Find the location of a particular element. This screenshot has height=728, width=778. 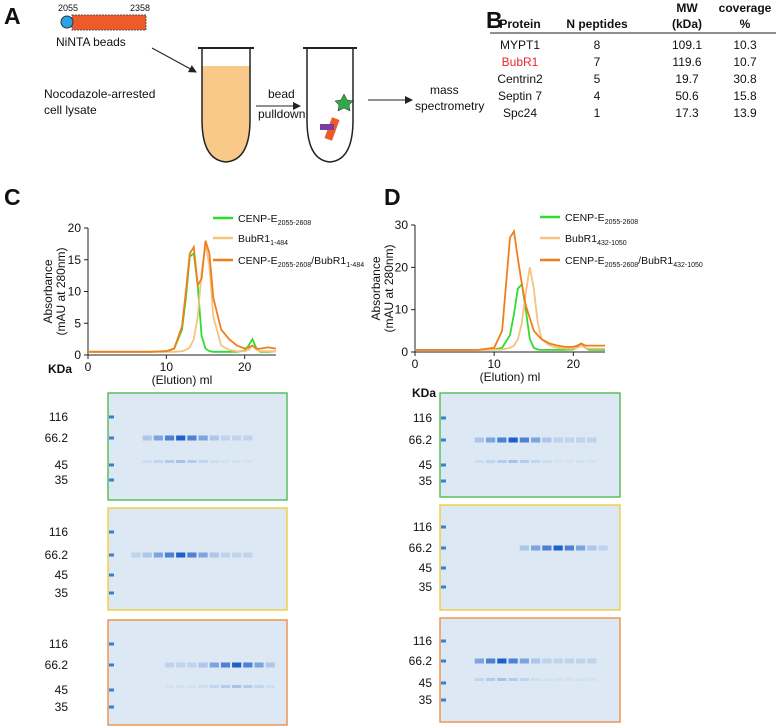

panel-letter: D is located at coordinates (392, 197).